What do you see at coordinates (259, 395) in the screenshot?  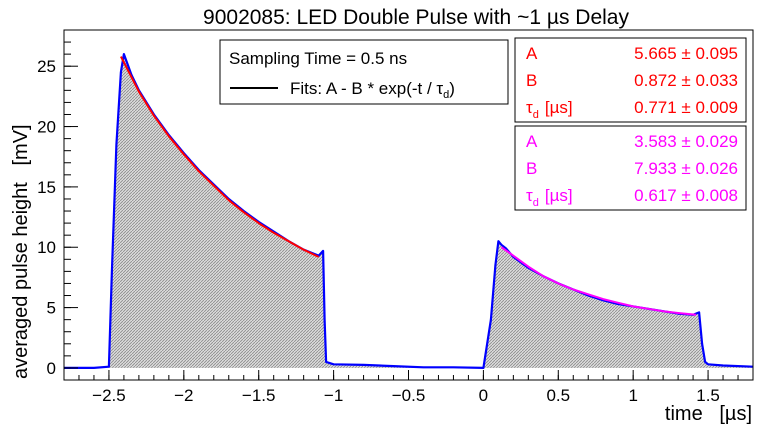 I see `x-tick-label: −1.5` at bounding box center [259, 395].